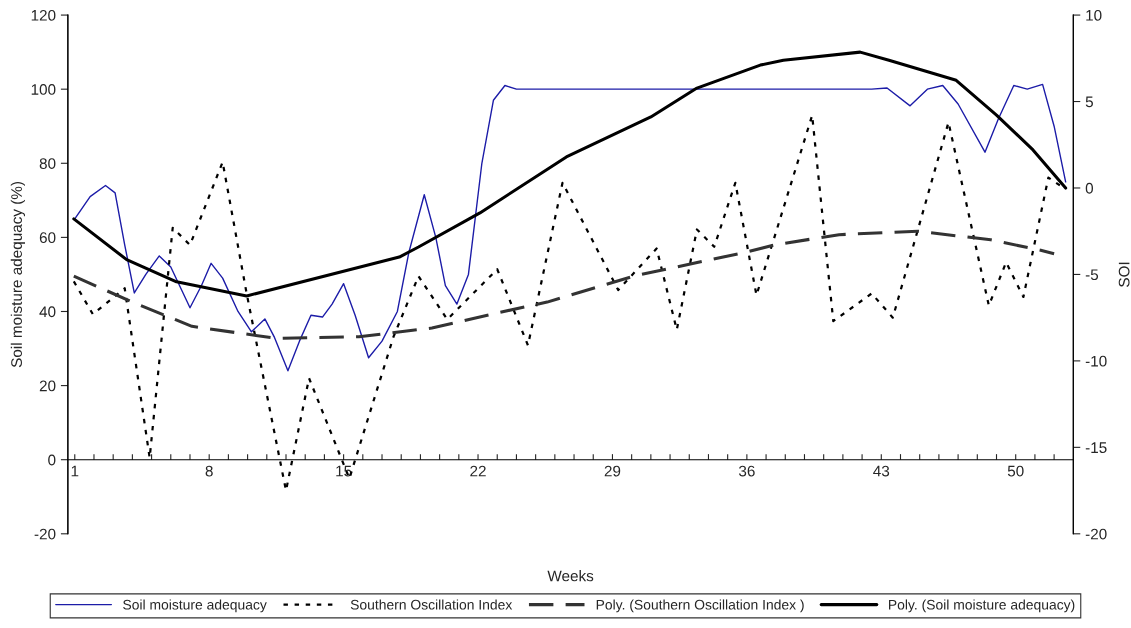 The height and width of the screenshot is (628, 1131). What do you see at coordinates (1092, 275) in the screenshot?
I see `y2-tick-label: -5` at bounding box center [1092, 275].